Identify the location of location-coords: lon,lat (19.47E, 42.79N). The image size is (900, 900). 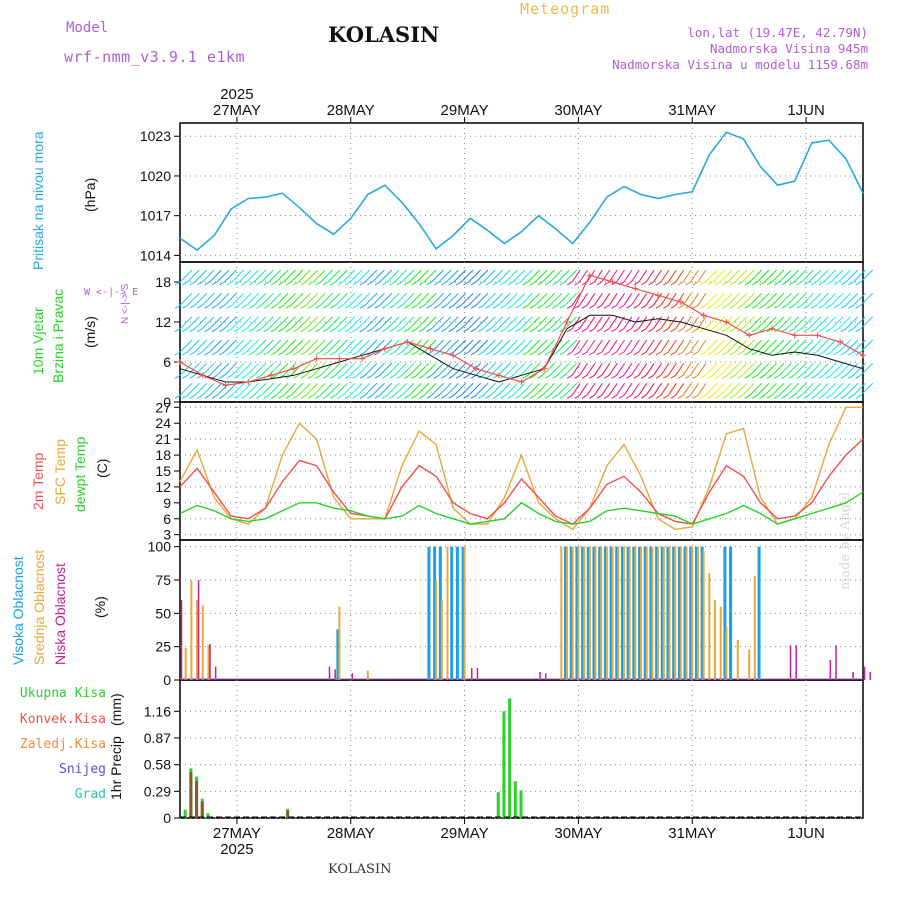
(777, 32).